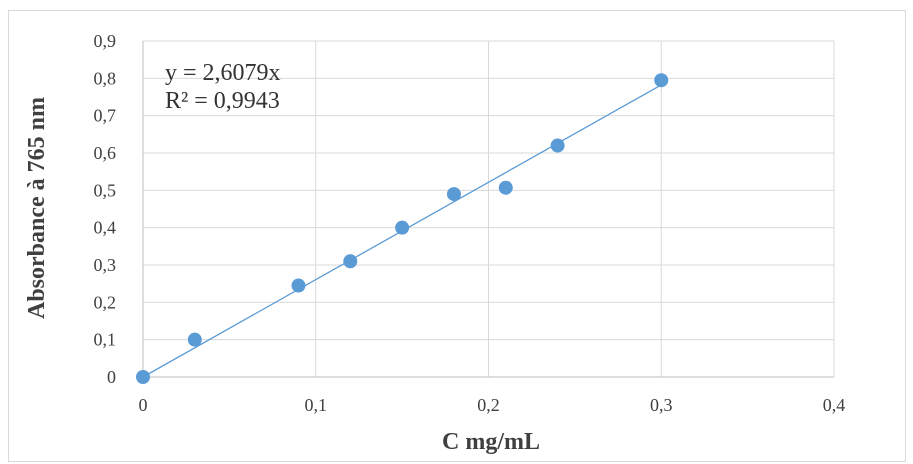 This screenshot has width=913, height=464. Describe the element at coordinates (488, 405) in the screenshot. I see `x-tick-label: 0,2` at that location.